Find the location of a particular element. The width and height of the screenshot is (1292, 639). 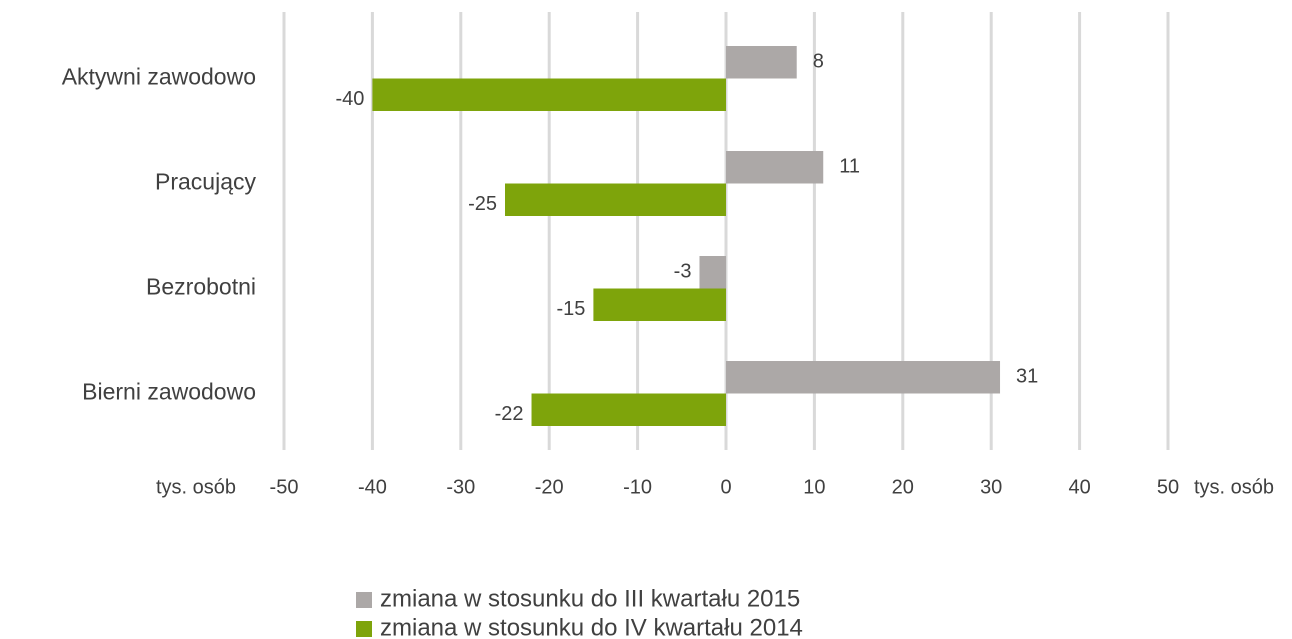

x-axis-label-right: tys. osób is located at coordinates (1234, 487).